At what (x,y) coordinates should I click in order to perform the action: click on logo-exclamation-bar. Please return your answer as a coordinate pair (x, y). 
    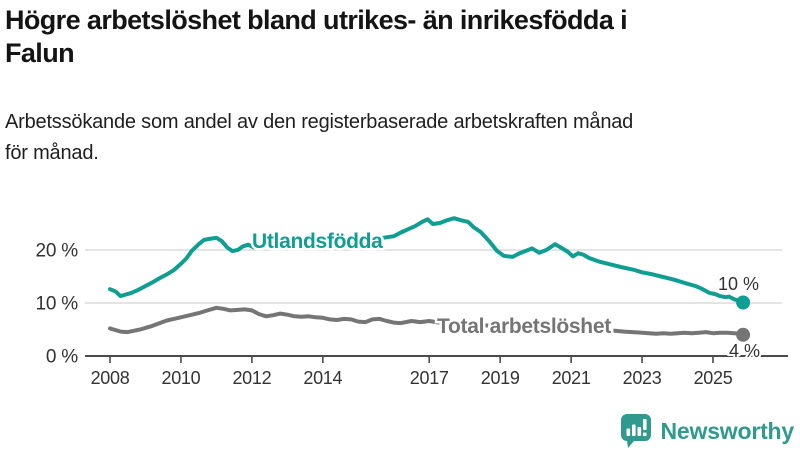
    Looking at the image, I should click on (644, 424).